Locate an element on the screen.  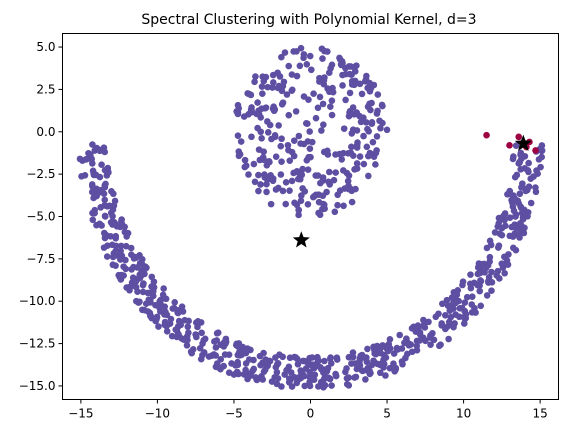
centroid-layer is located at coordinates (412, 191).